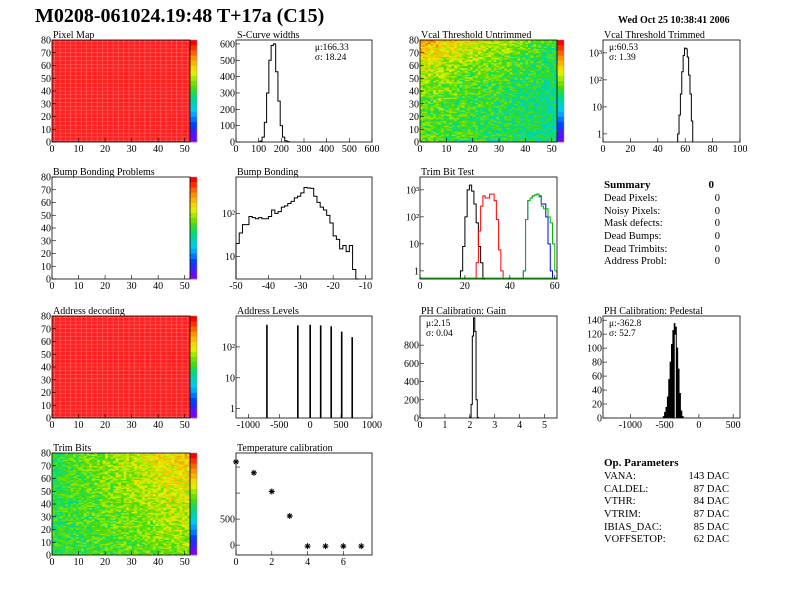 This screenshot has height=612, width=792. Describe the element at coordinates (597, 377) in the screenshot. I see `y-tick-label: 60` at that location.